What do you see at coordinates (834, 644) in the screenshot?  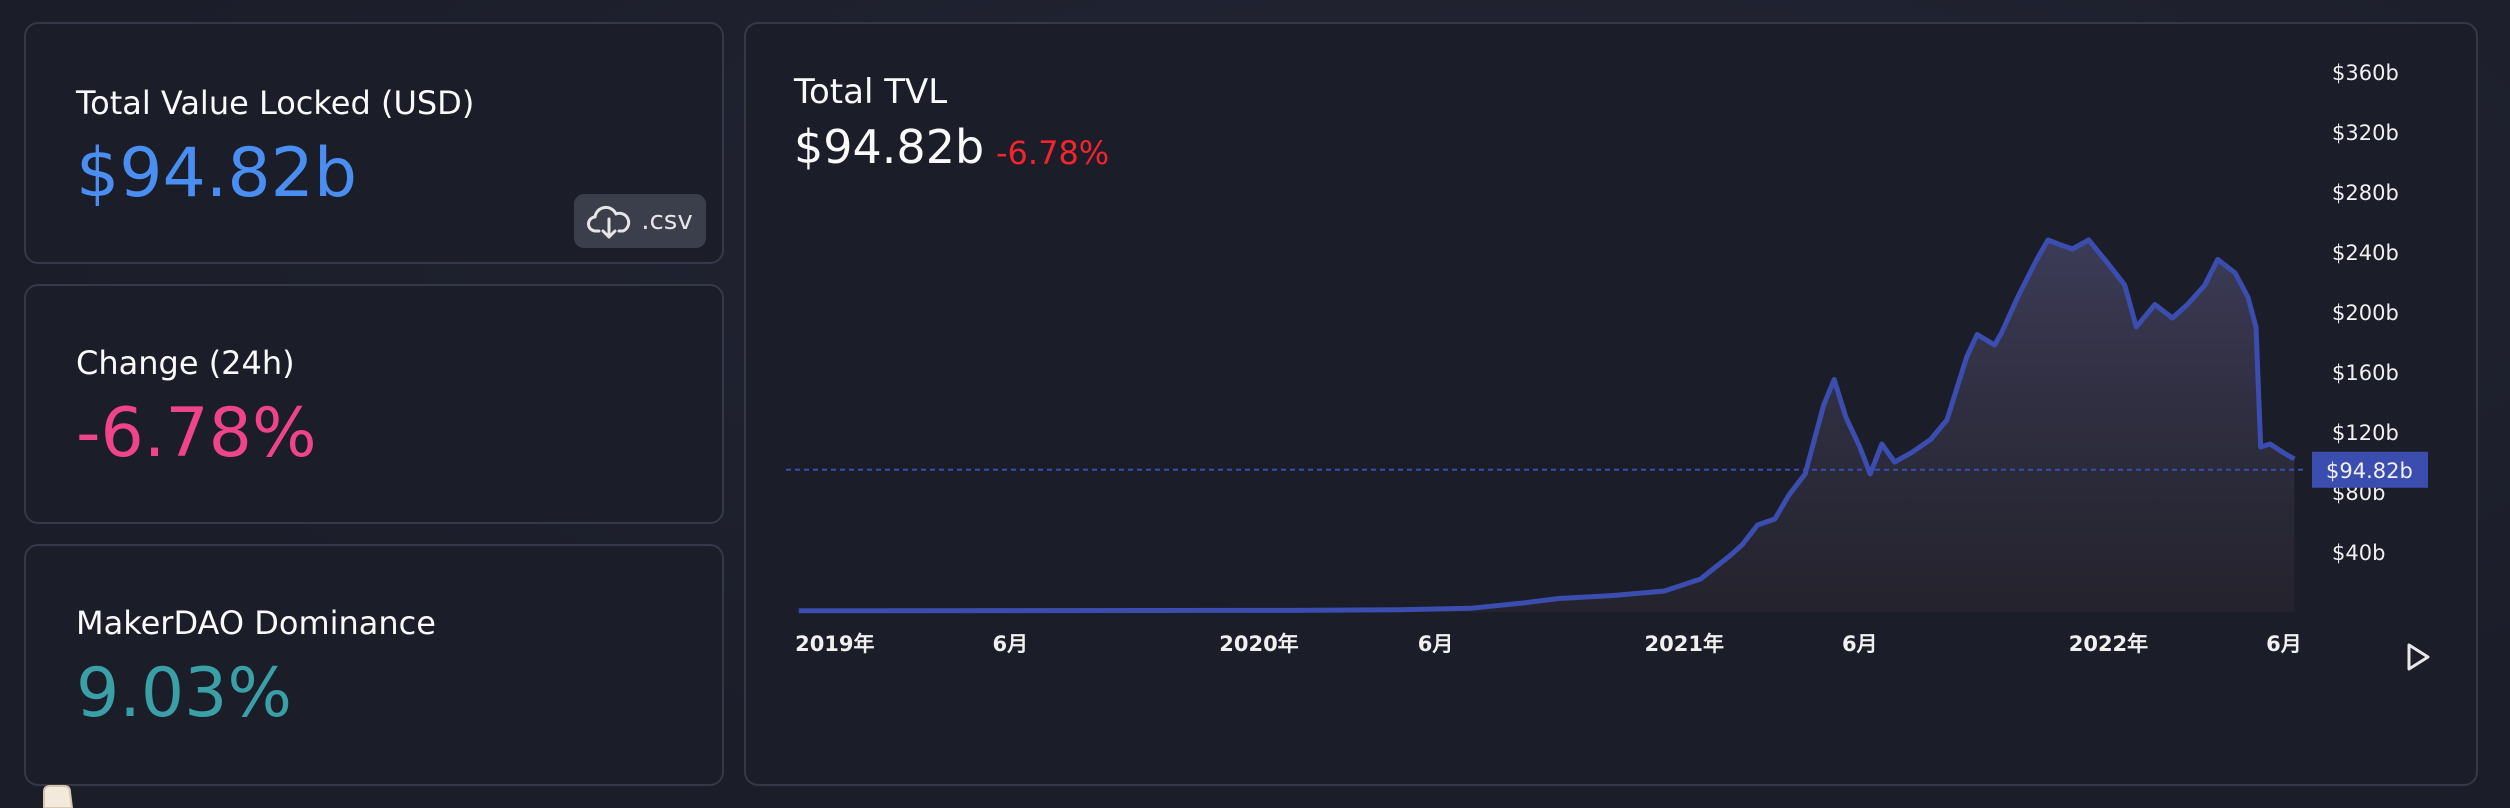 I see `x-tick-label: 2019年` at bounding box center [834, 644].